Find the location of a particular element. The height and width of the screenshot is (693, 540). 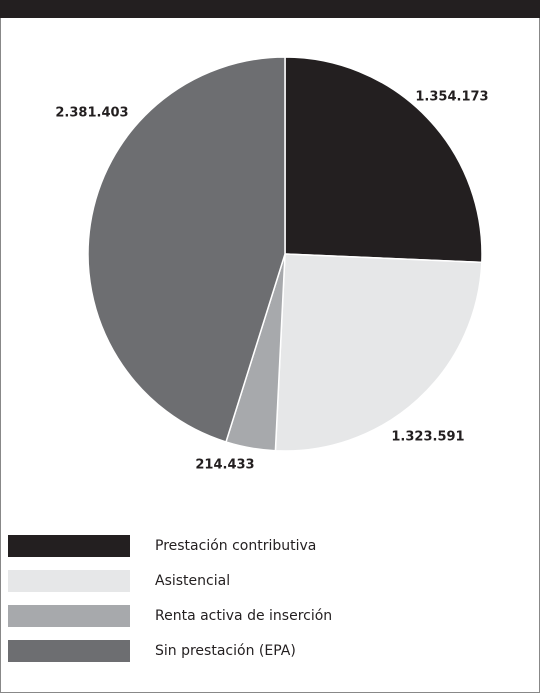

value-label: 1.354.173 is located at coordinates (451, 97).